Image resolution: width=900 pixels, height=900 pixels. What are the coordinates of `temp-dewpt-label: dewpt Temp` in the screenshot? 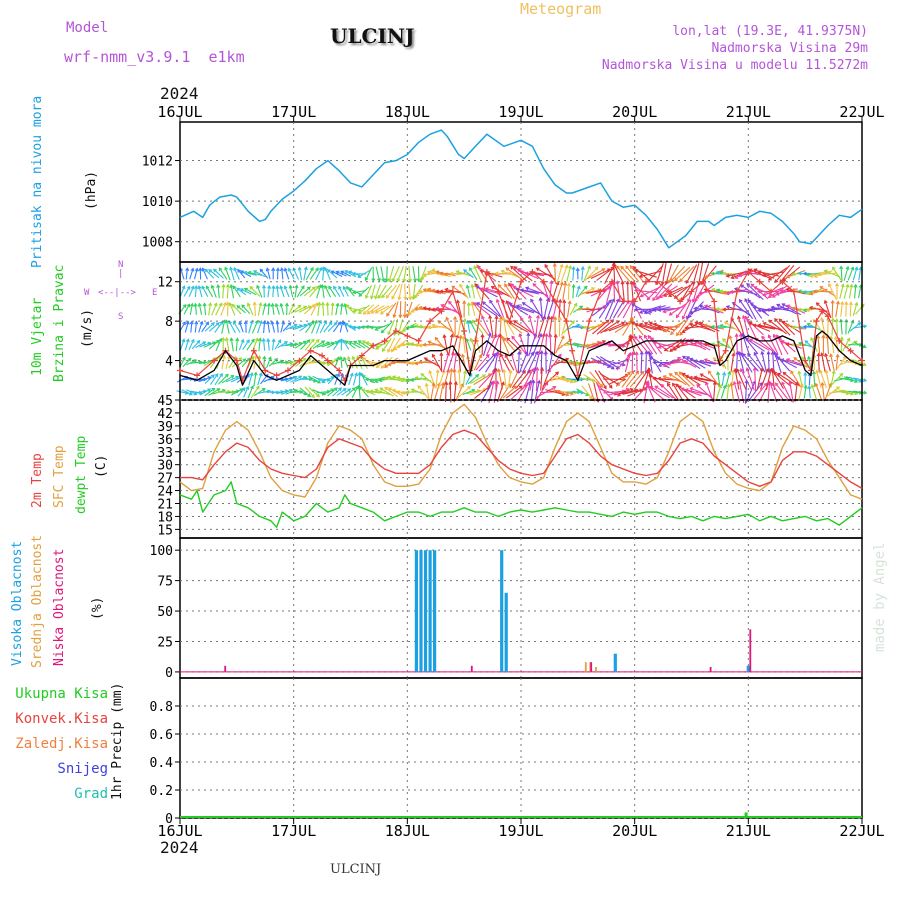 It's located at (81, 474).